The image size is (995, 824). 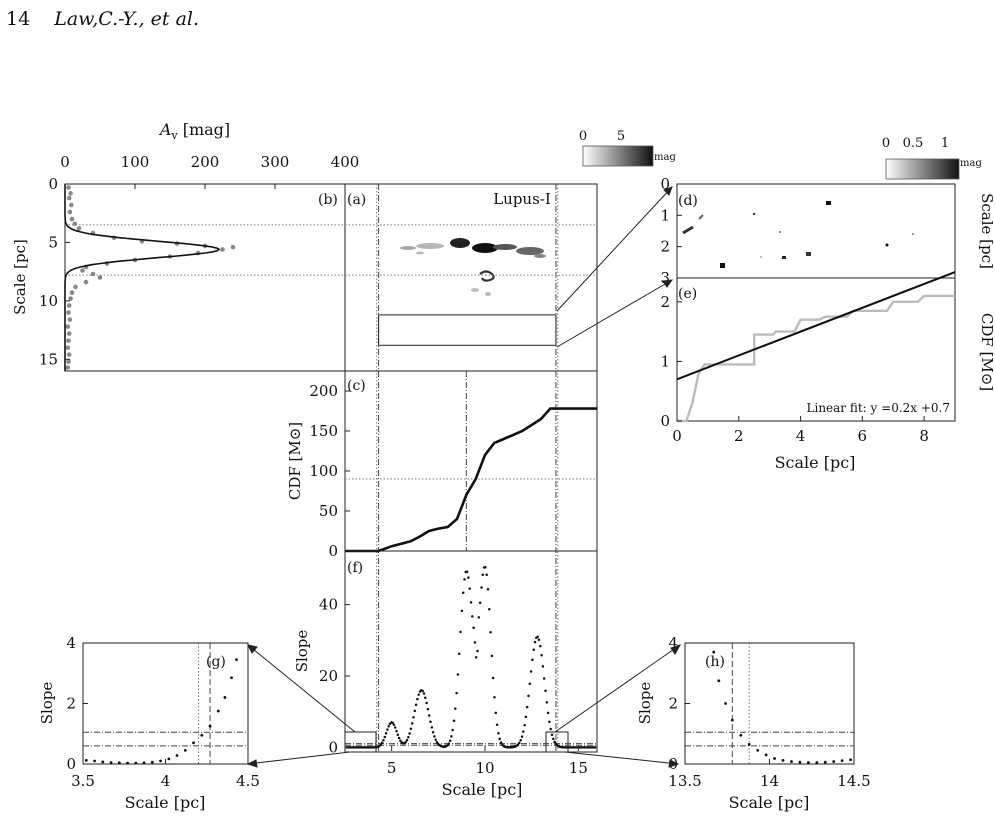 I want to click on cloud-blob, so click(x=430, y=246).